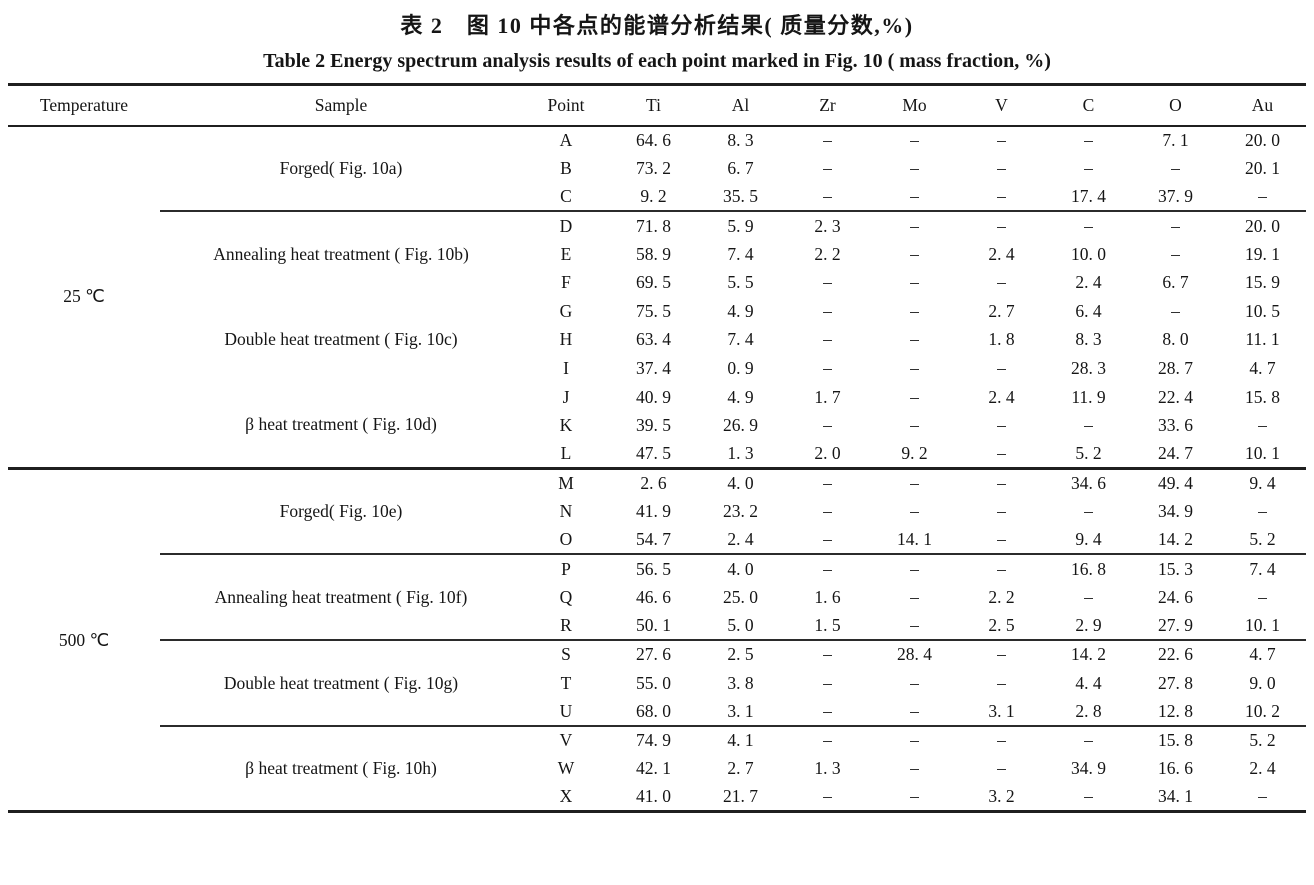 Image resolution: width=1314 pixels, height=885 pixels. I want to click on value-cell: 34. 1, so click(1175, 796).